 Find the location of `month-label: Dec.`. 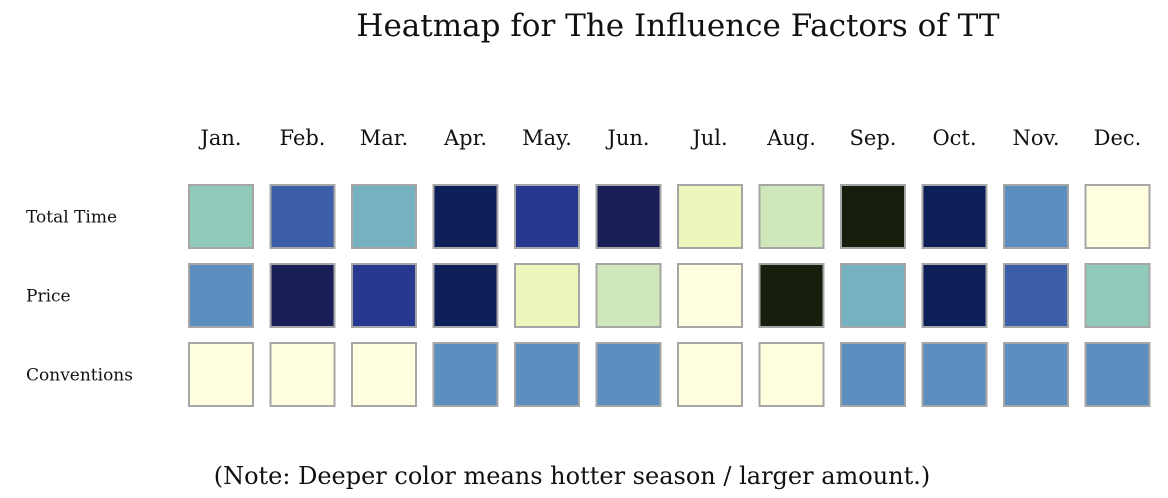

month-label: Dec. is located at coordinates (1118, 138).